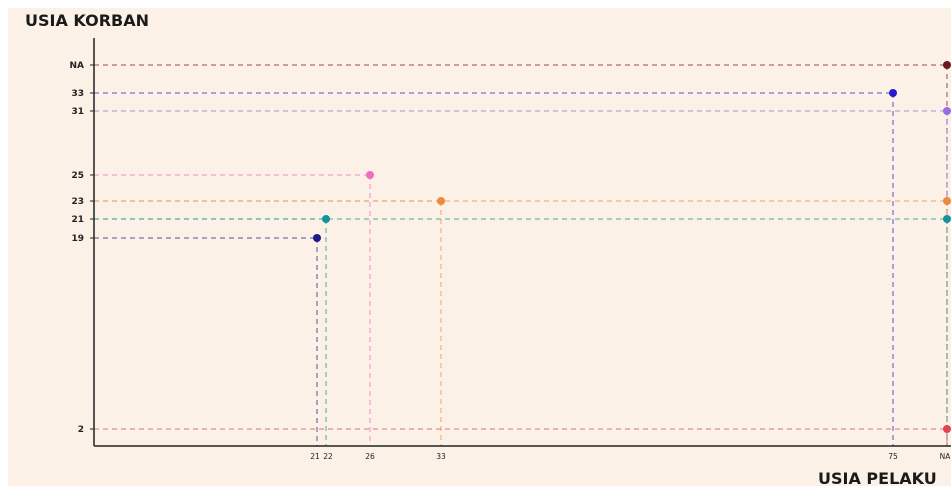 The height and width of the screenshot is (486, 951). I want to click on y-axis-title: USIA KORBAN, so click(87, 20).